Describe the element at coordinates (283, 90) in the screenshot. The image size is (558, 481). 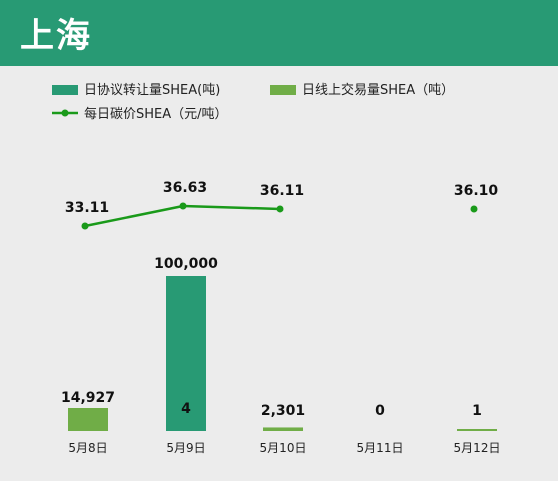
I see `legend-swatch-online` at that location.